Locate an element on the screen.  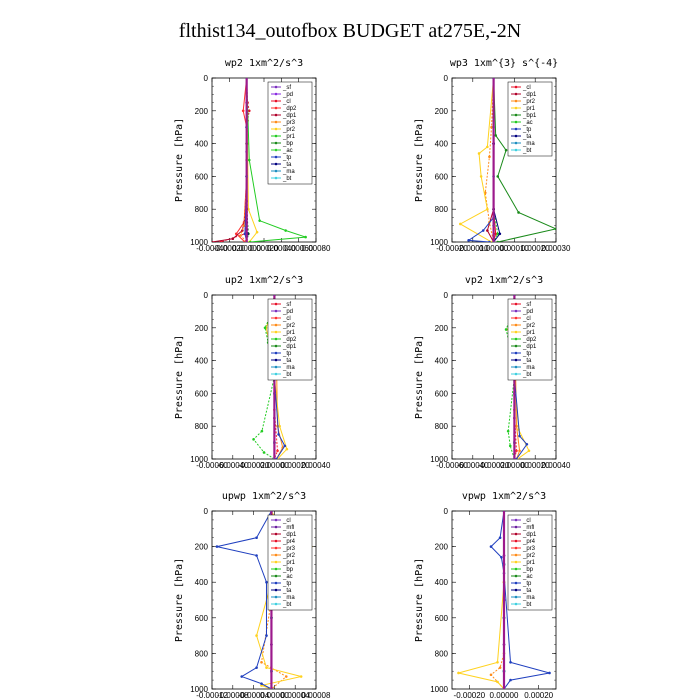
y-tick-label: 200 is located at coordinates (202, 547).